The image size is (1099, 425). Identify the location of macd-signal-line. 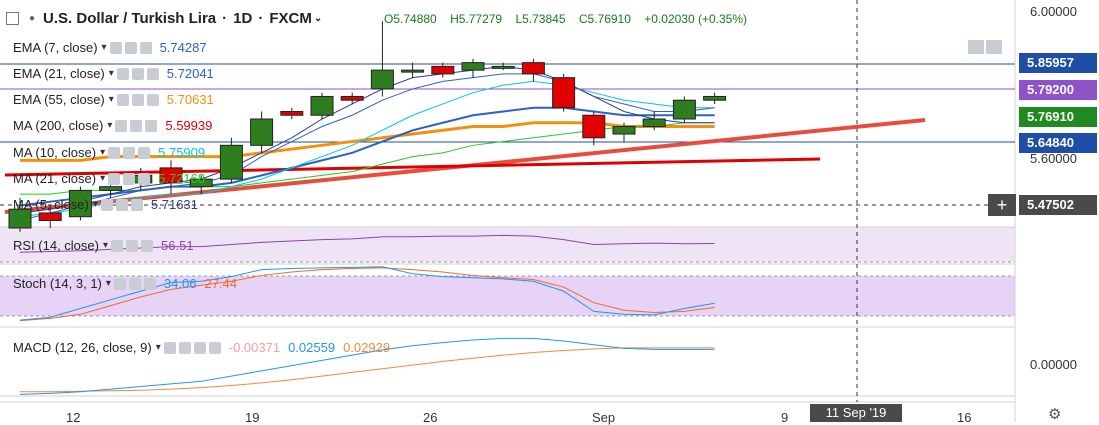
(367, 370).